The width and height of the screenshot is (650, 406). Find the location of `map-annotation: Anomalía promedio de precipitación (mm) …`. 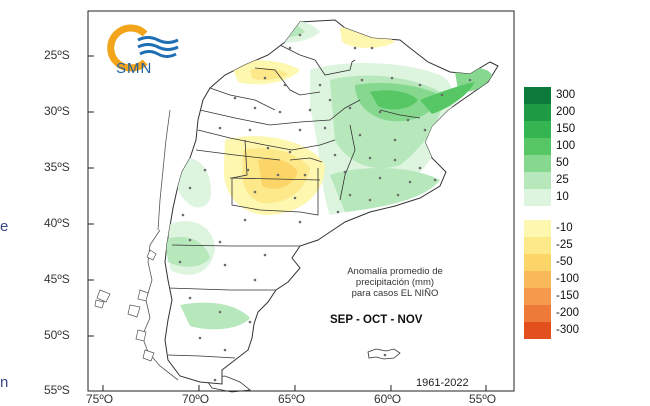

map-annotation: Anomalía promedio de precipitación (mm) … is located at coordinates (395, 282).